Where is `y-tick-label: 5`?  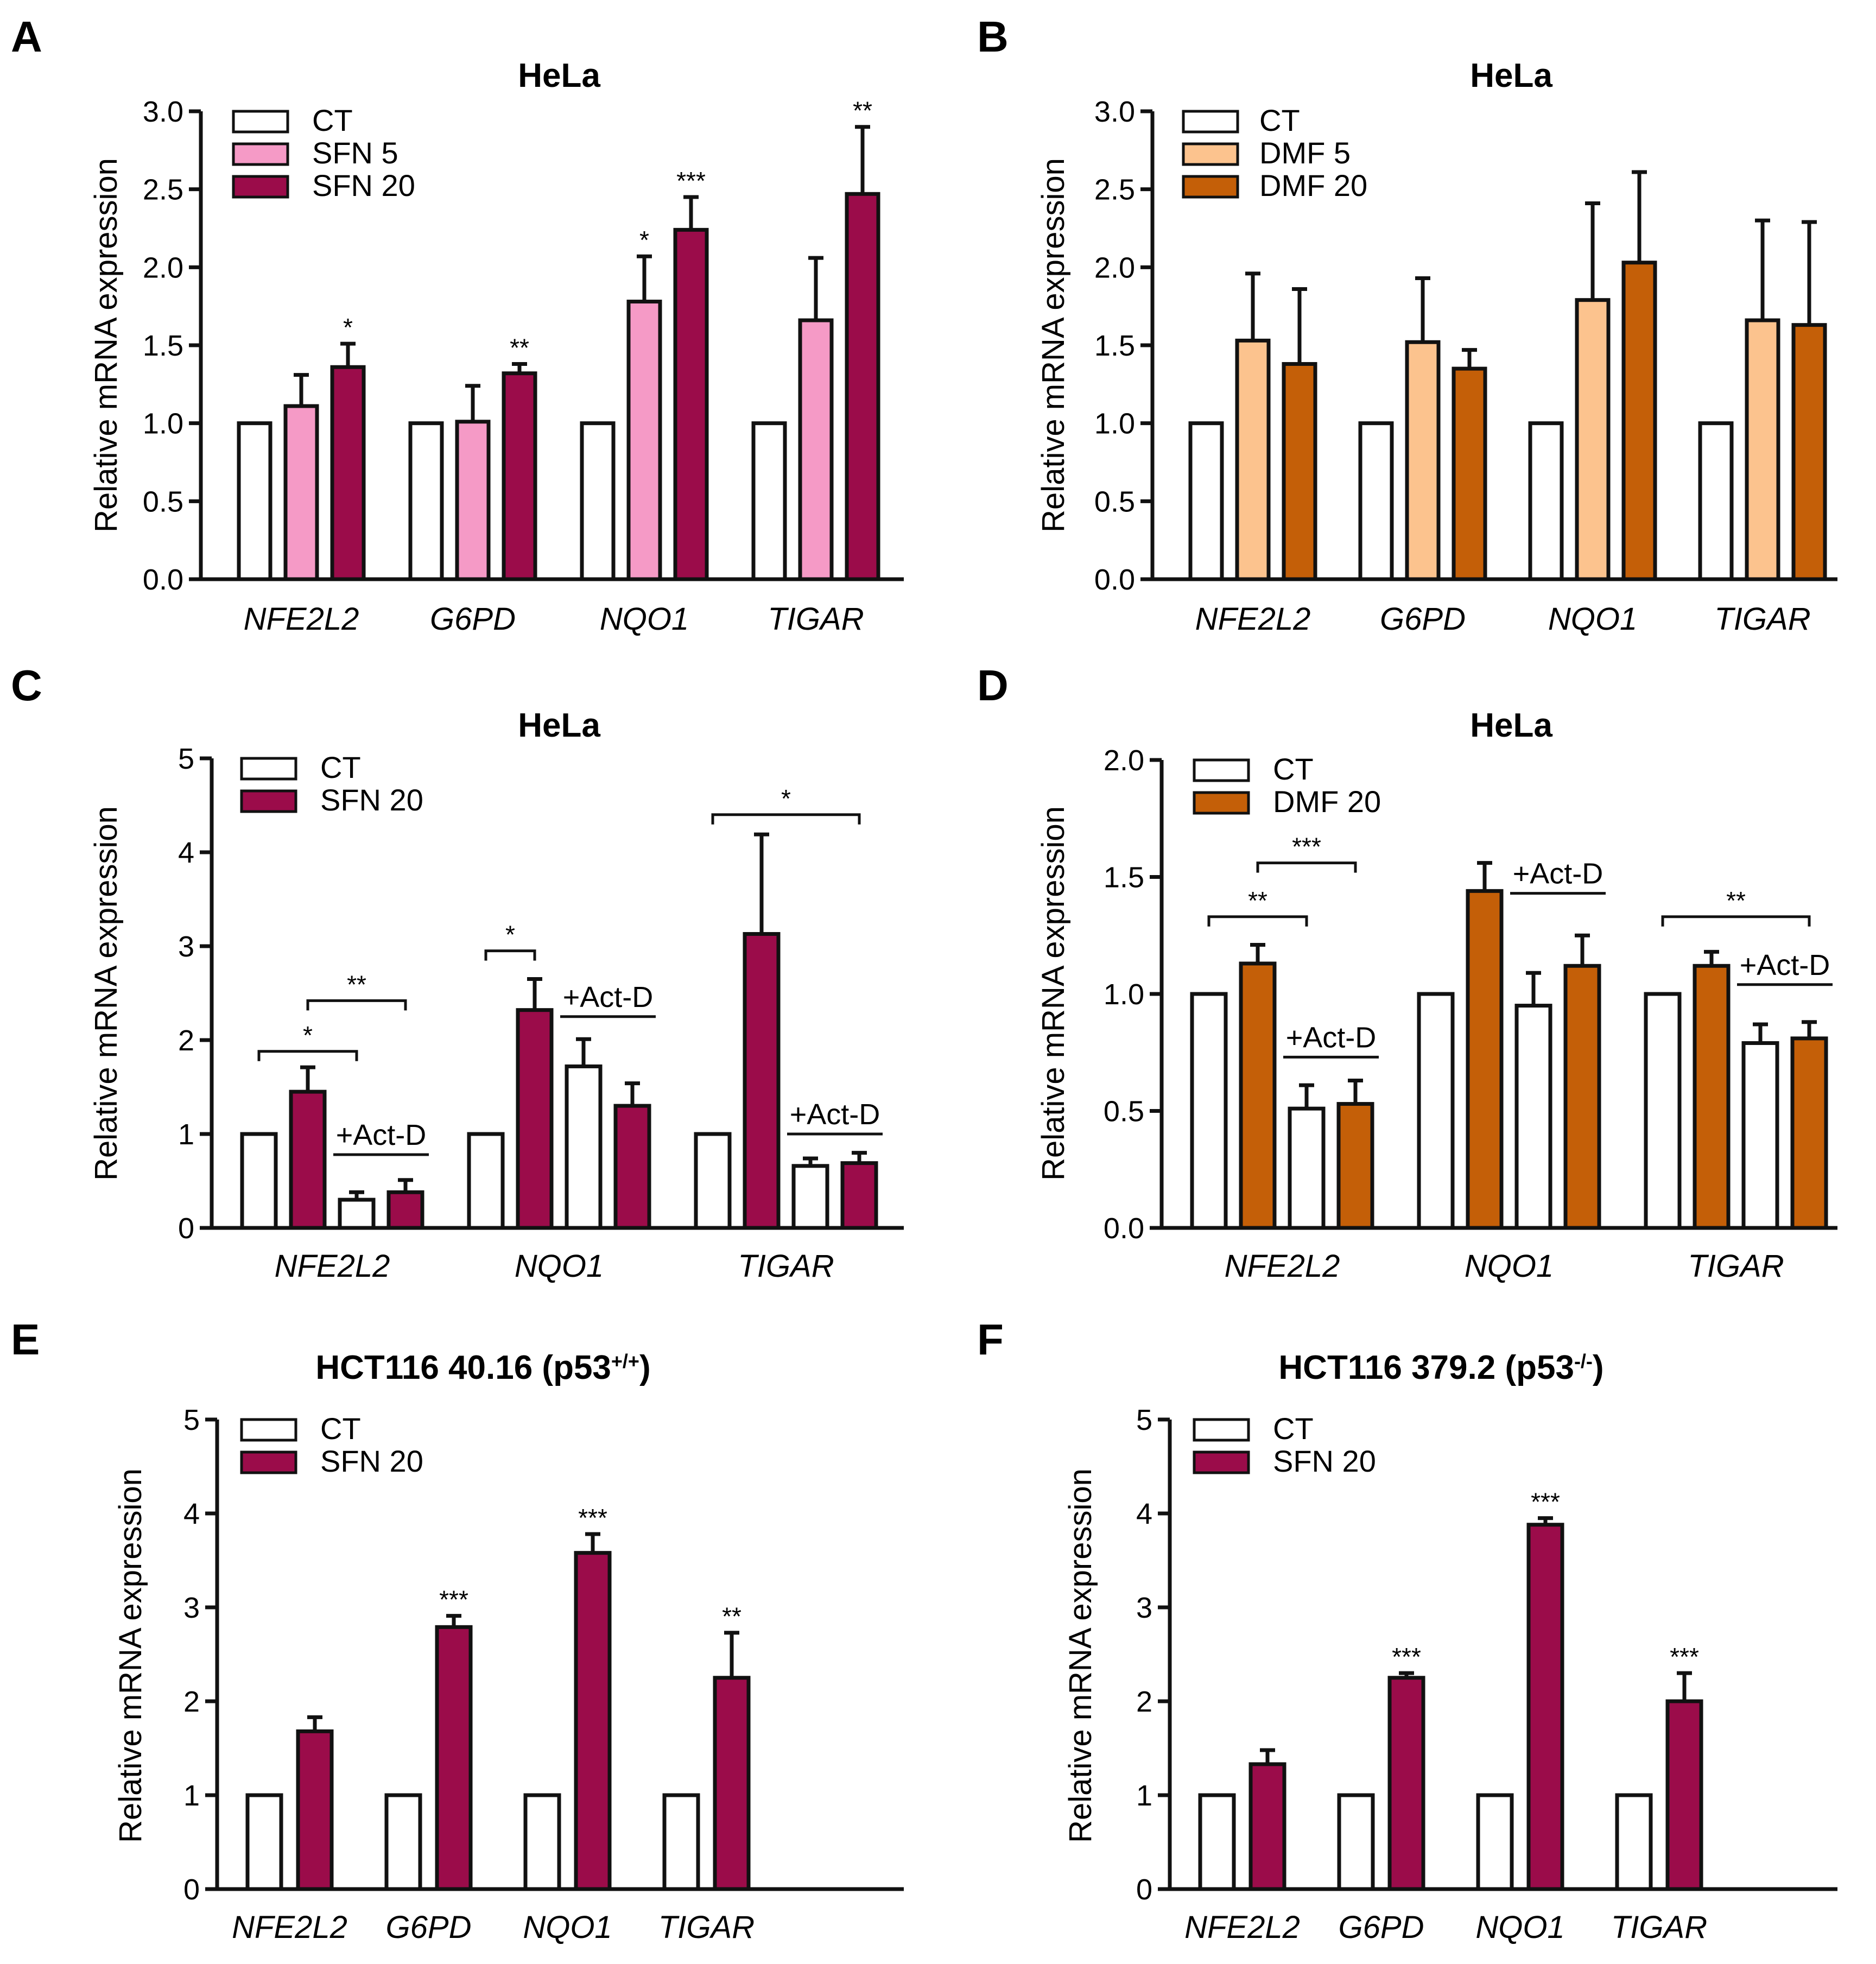 y-tick-label: 5 is located at coordinates (1144, 1420).